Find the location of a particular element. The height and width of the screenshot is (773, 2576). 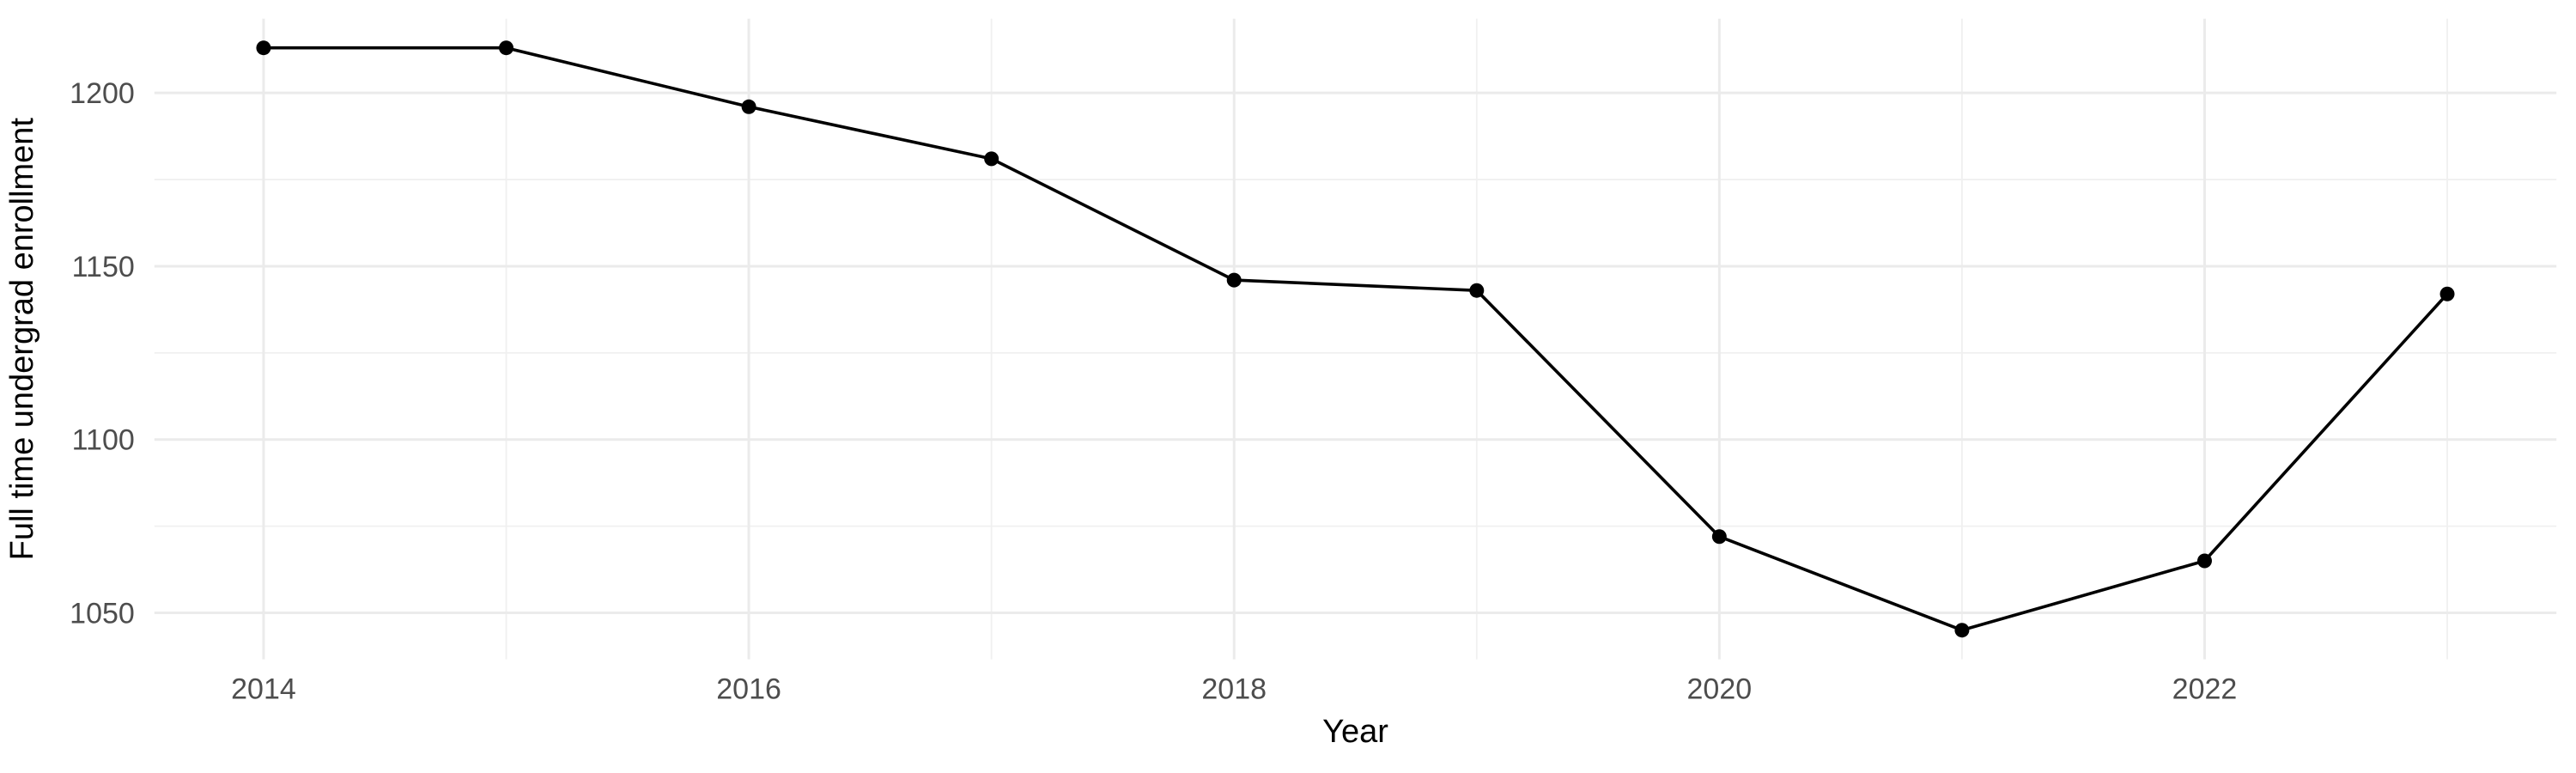

x-tick-label: 2018 is located at coordinates (1234, 689).